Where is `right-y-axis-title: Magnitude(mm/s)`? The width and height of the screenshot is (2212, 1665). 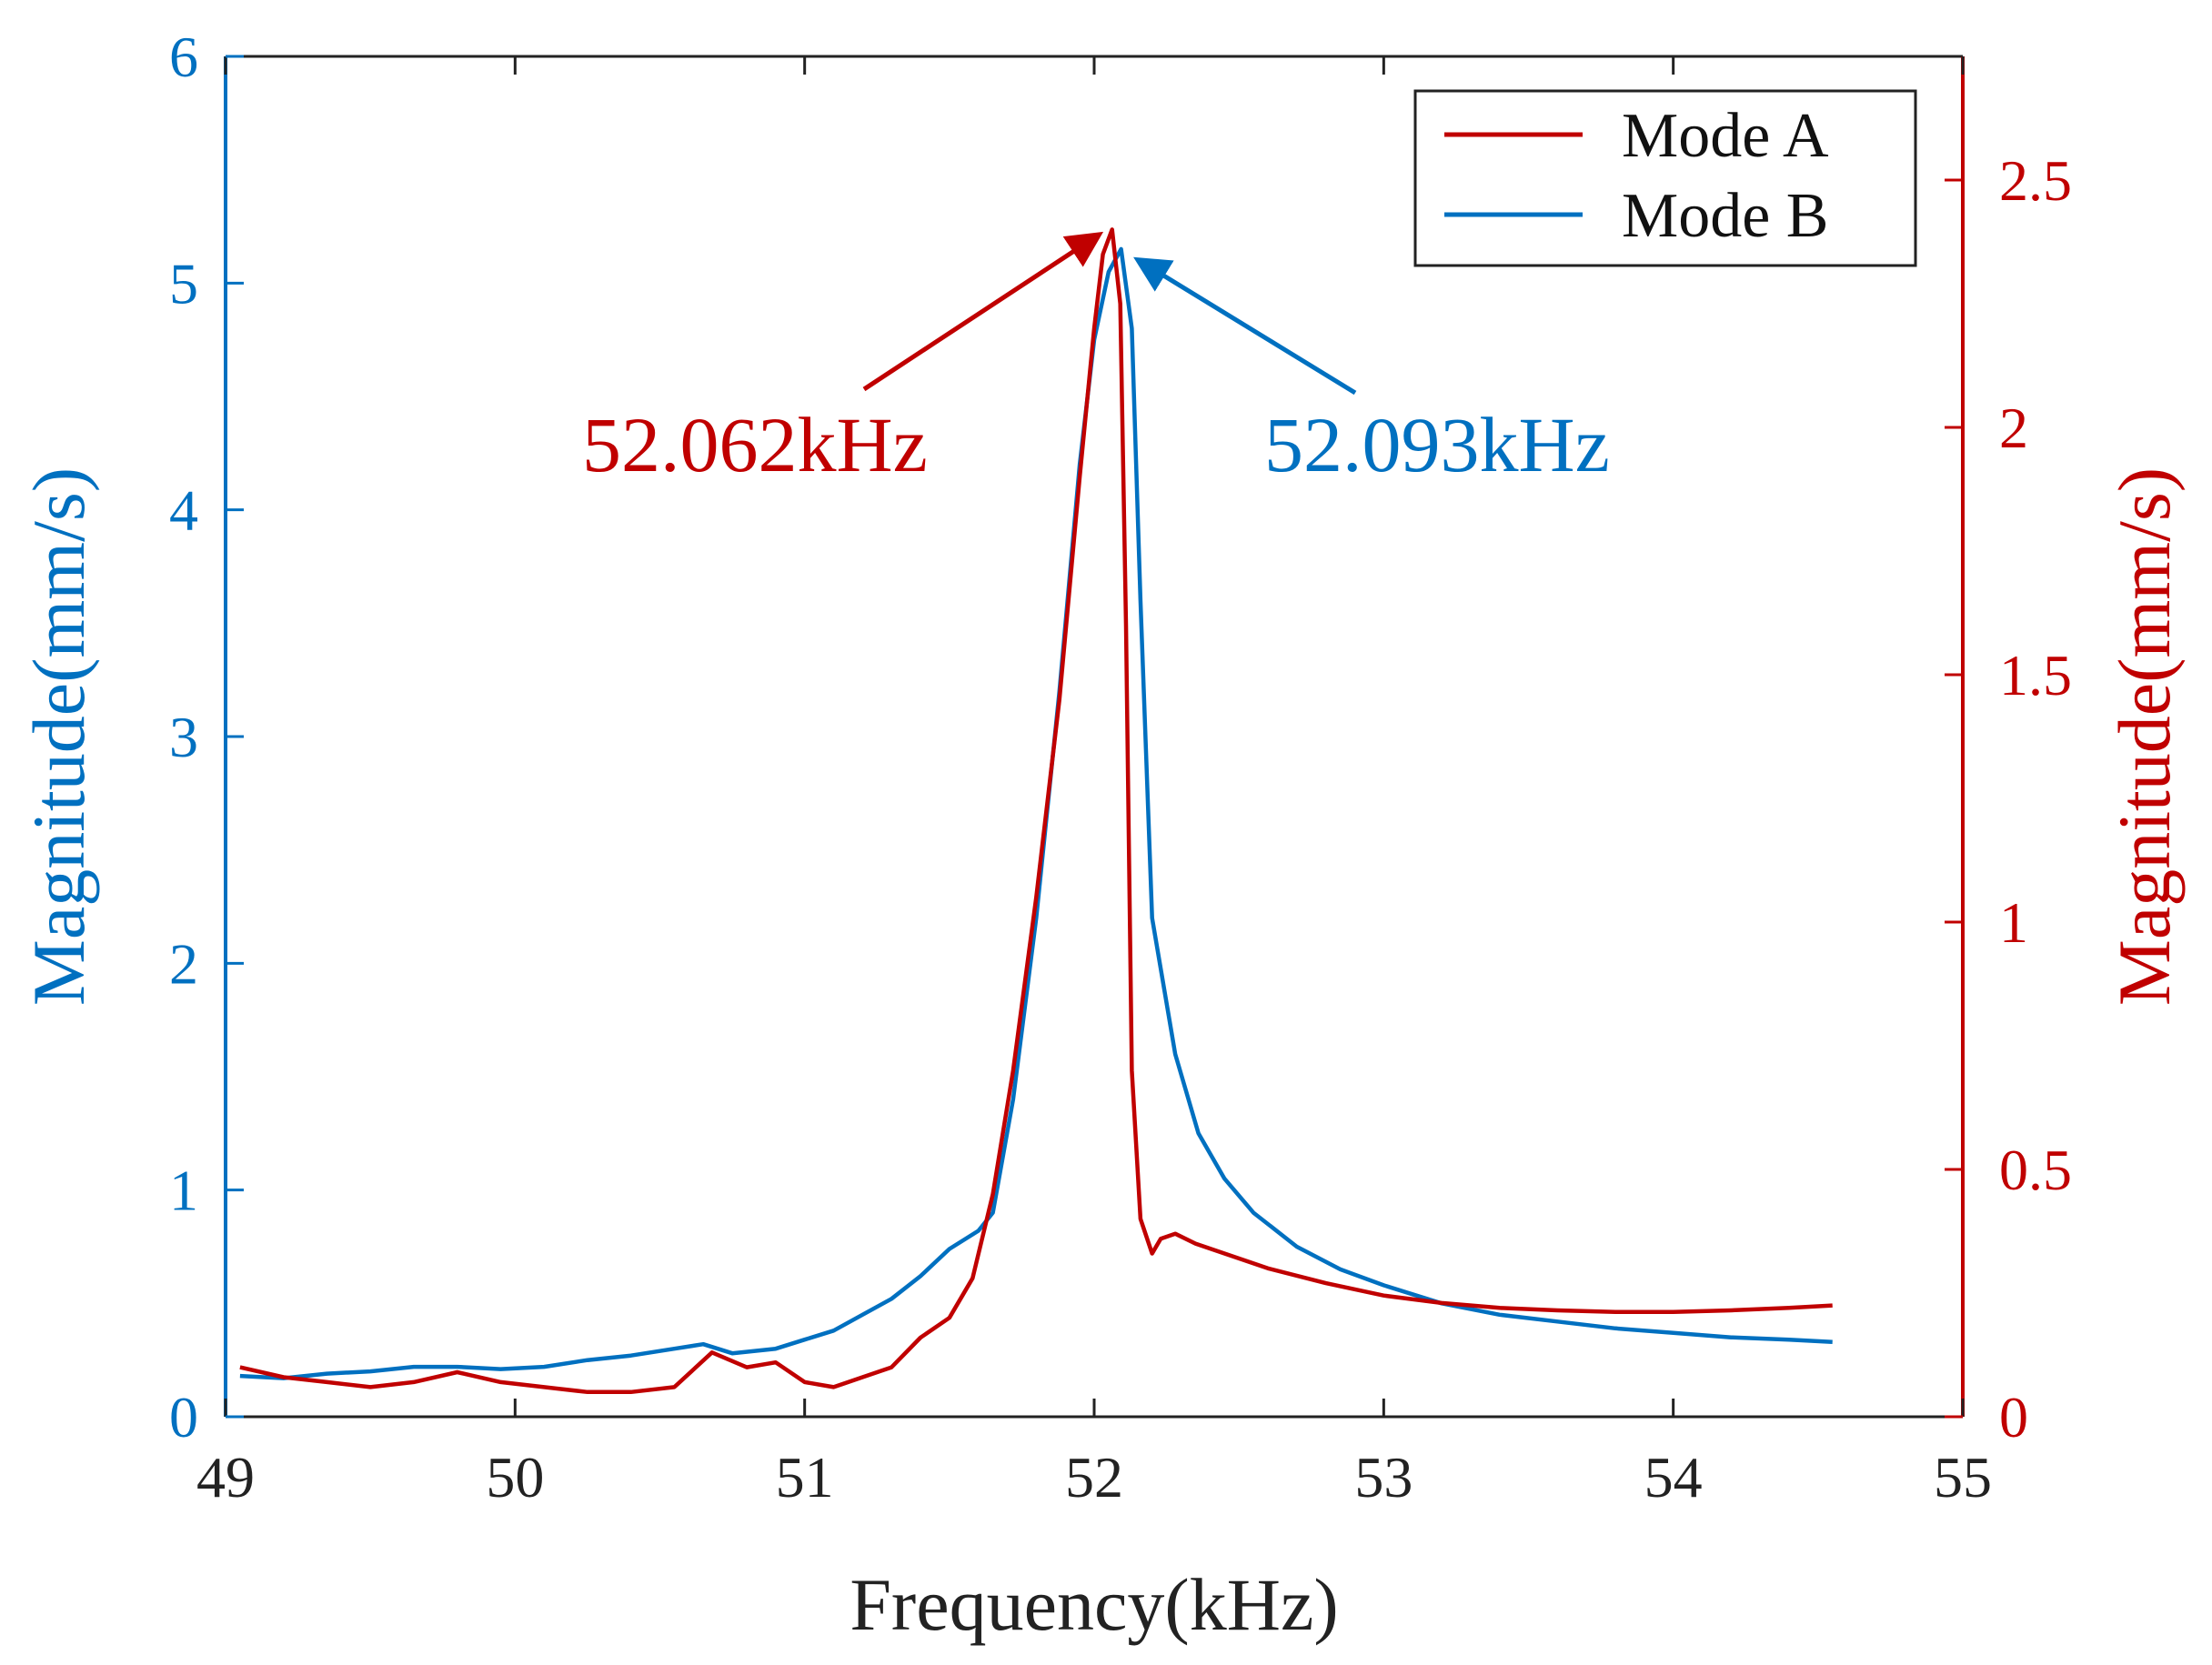
right-y-axis-title: Magnitude(mm/s) is located at coordinates (2144, 736).